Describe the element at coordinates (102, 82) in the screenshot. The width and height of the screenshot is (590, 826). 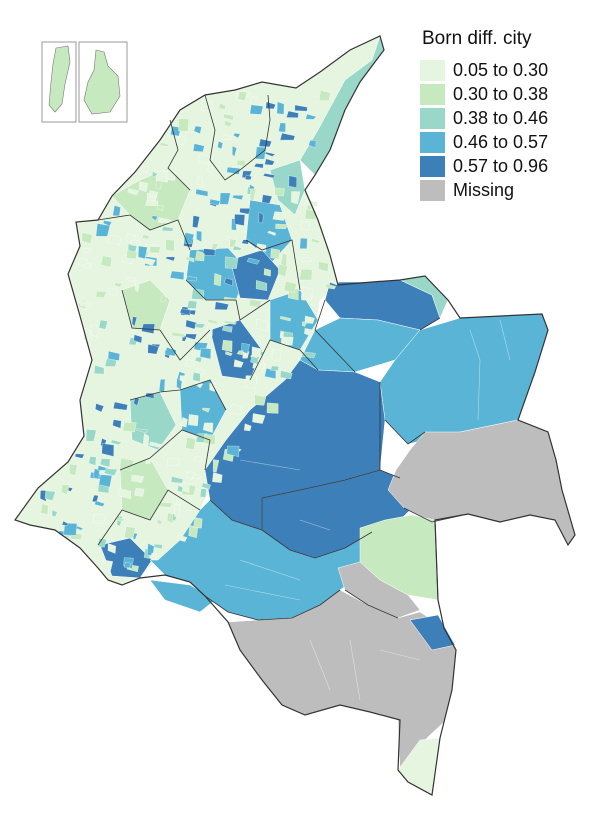
I see `inset-providencia` at that location.